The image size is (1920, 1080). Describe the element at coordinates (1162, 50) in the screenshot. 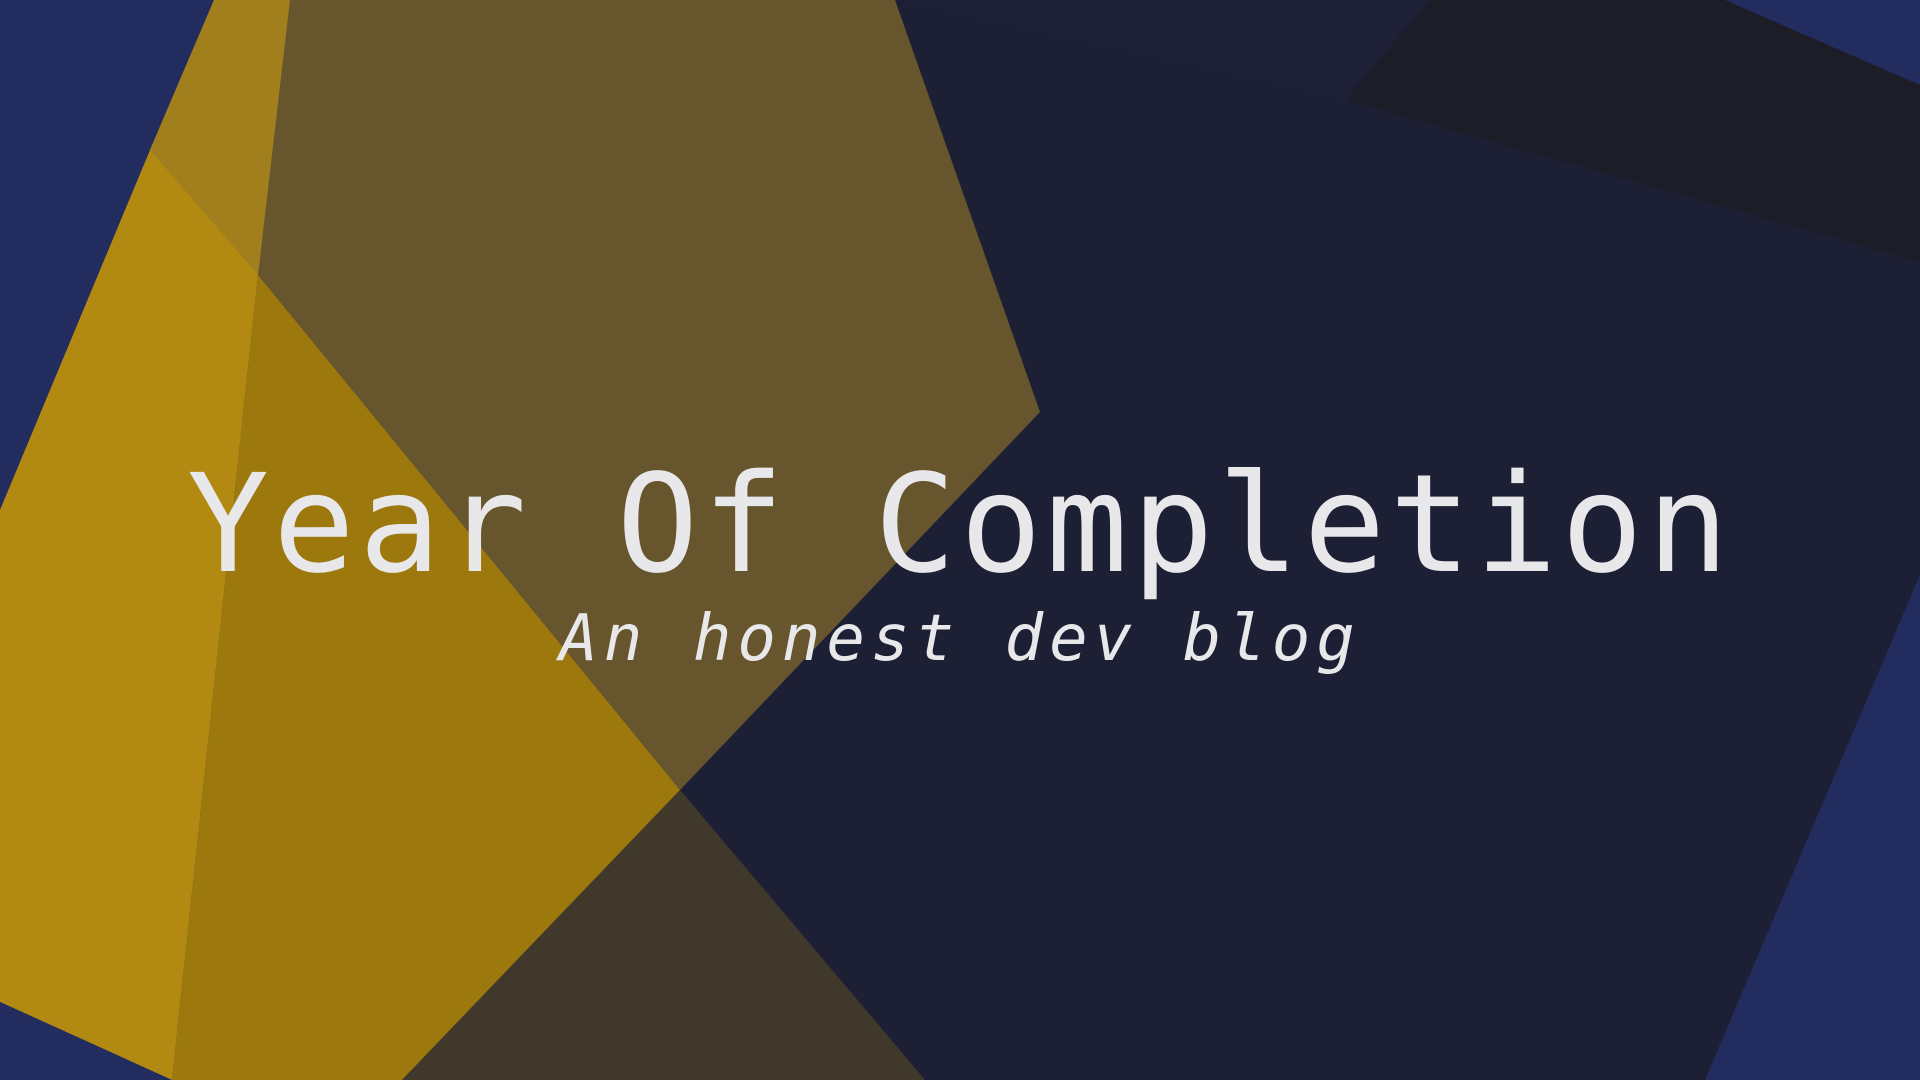

I see `dark-band-top` at that location.